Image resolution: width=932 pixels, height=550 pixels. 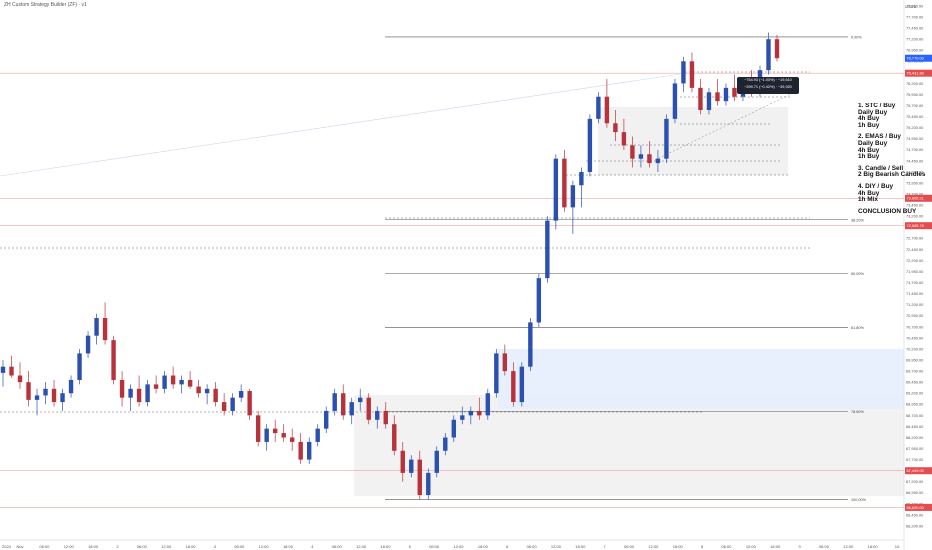 What do you see at coordinates (915, 205) in the screenshot?
I see `y-tick-label: 73,450.00` at bounding box center [915, 205].